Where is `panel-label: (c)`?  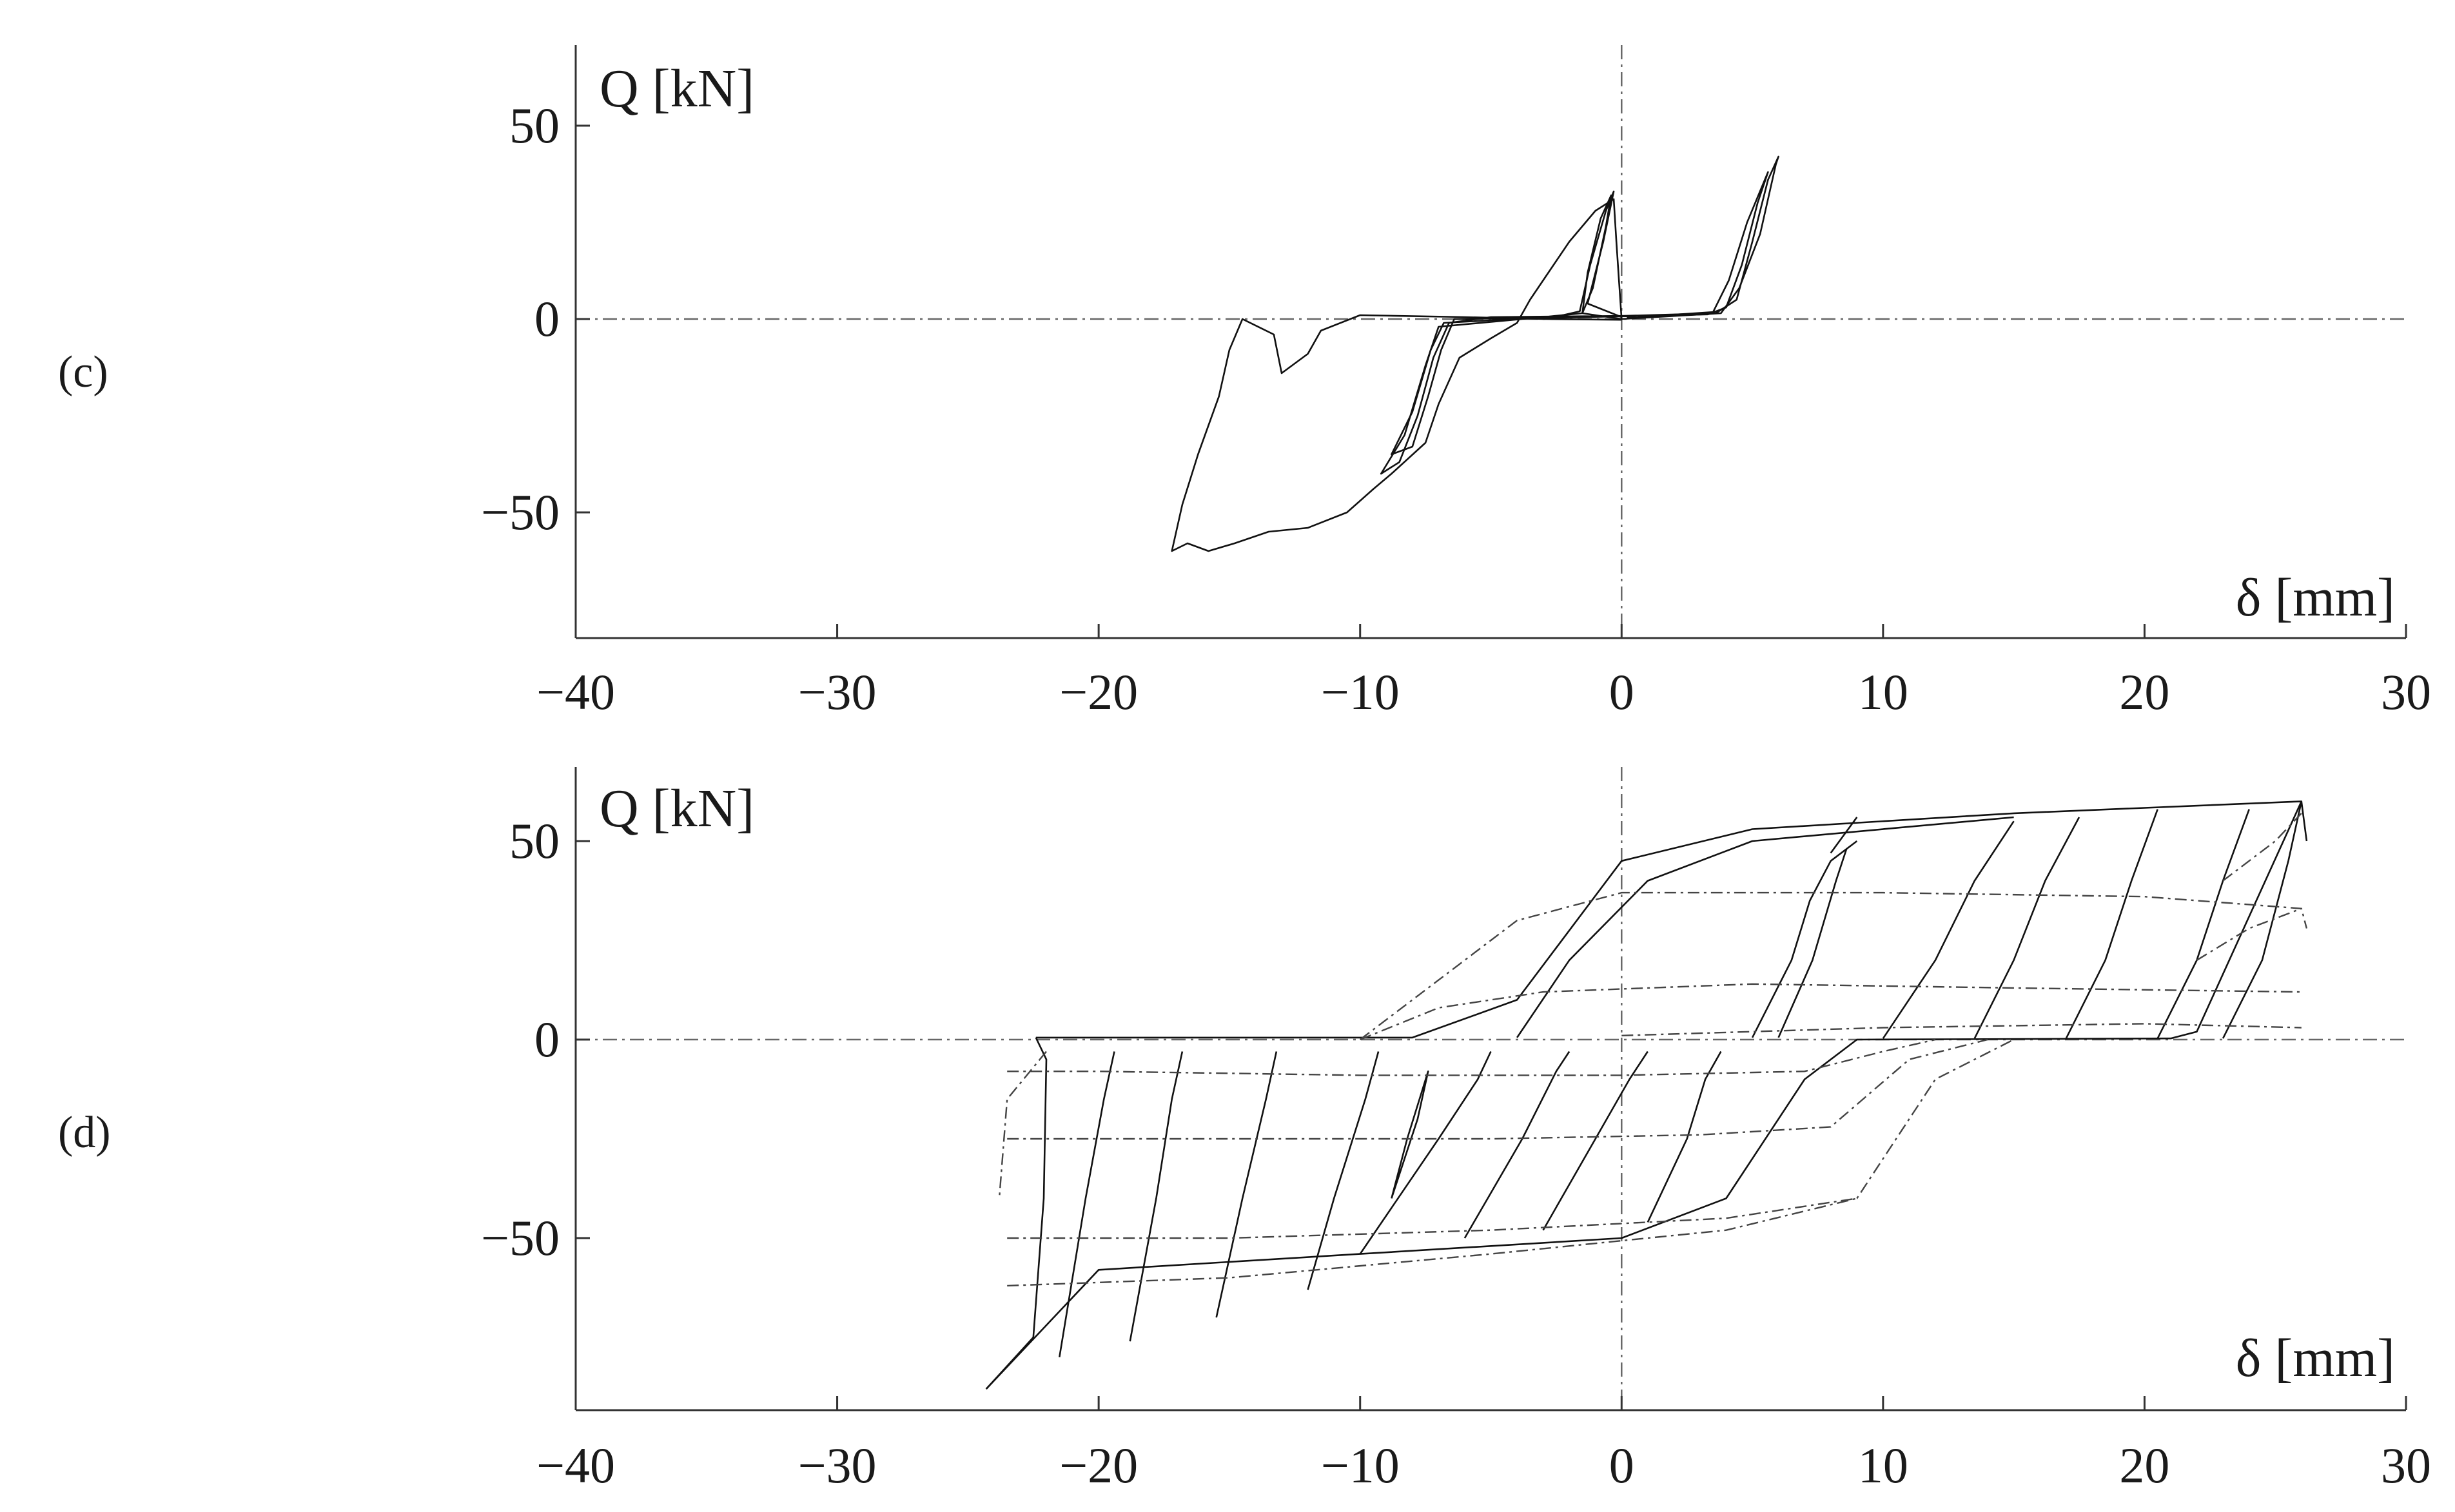 panel-label: (c) is located at coordinates (83, 372).